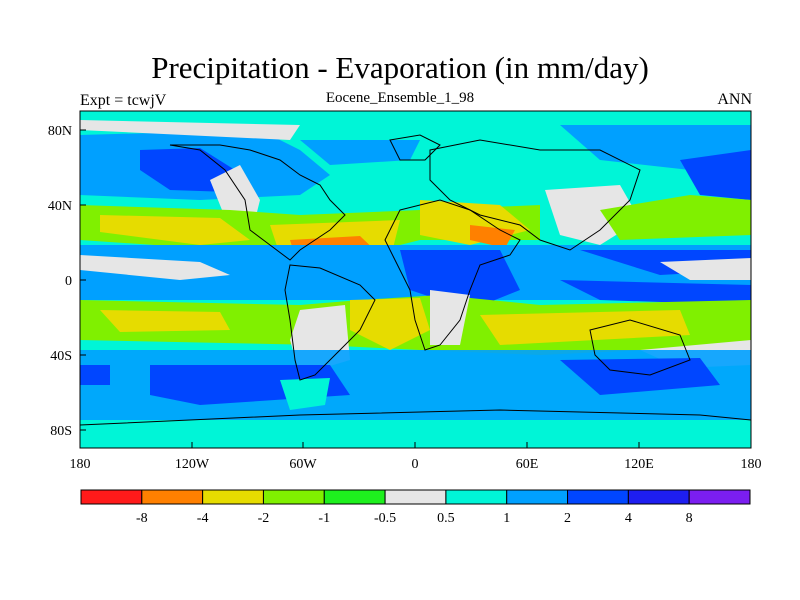 This screenshot has width=800, height=600. What do you see at coordinates (400, 67) in the screenshot?
I see `map-title: Precipitation - Evaporation (in mm/day)` at bounding box center [400, 67].